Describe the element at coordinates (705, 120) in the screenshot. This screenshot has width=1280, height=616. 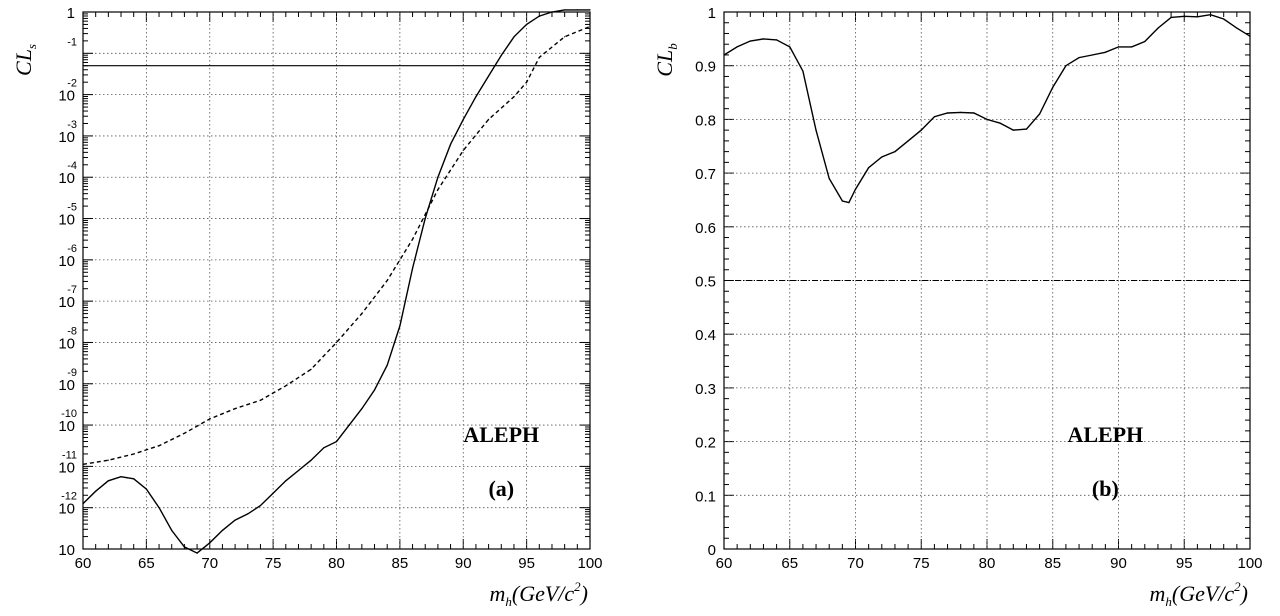
I see `y-tick-label: 0.8` at that location.